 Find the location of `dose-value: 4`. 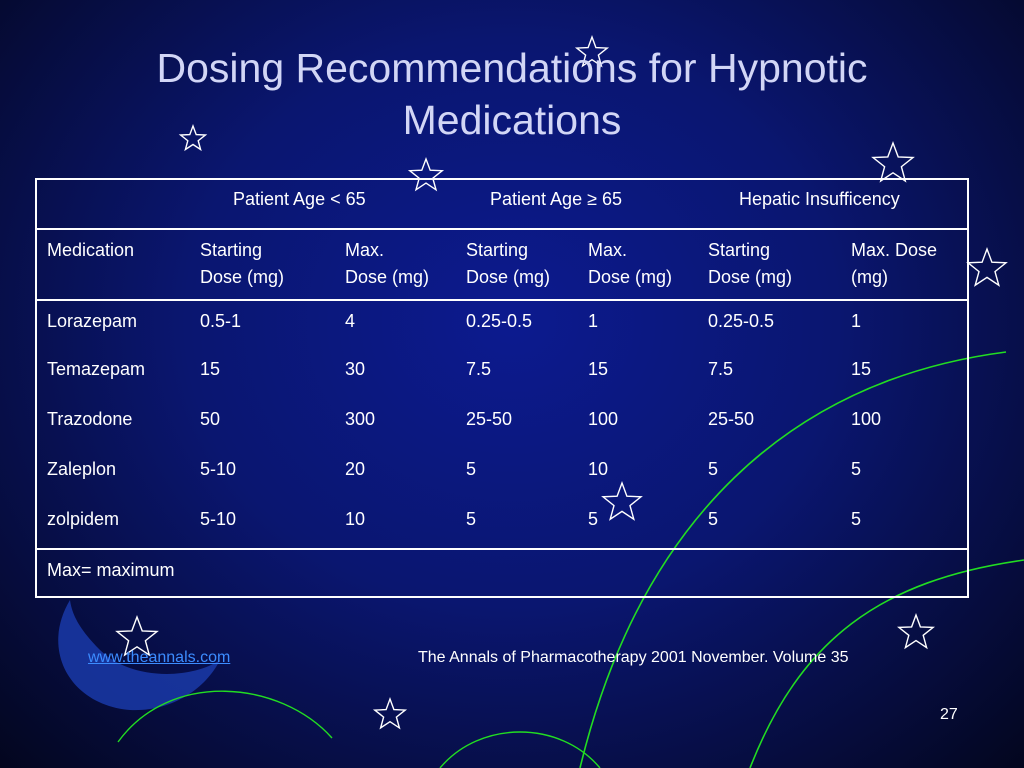

dose-value: 4 is located at coordinates (350, 321).